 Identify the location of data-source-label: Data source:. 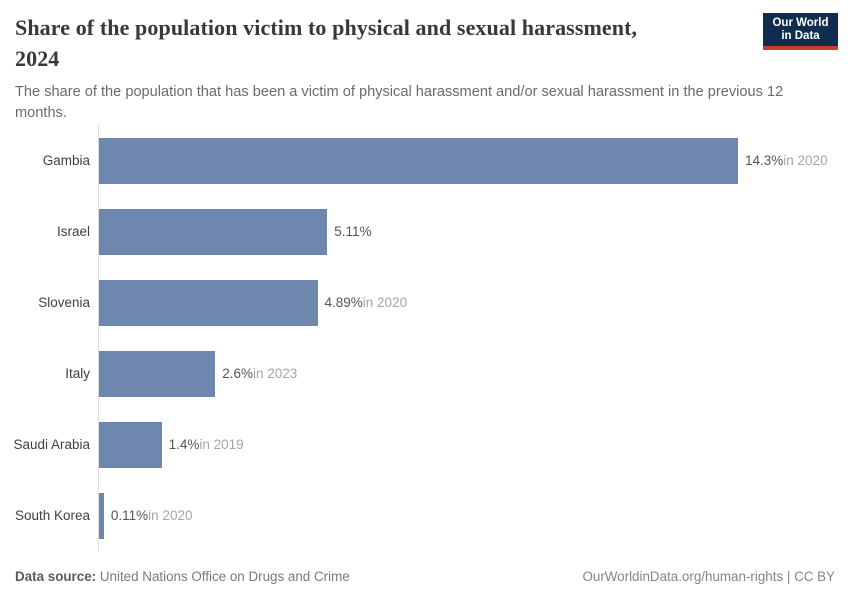
(56, 576).